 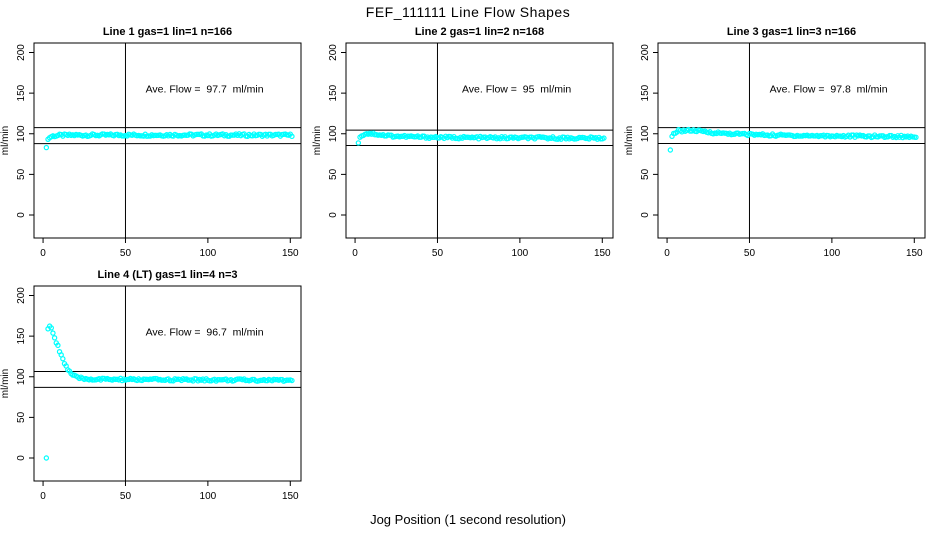 What do you see at coordinates (205, 89) in the screenshot?
I see `ave-flow-annotation: Ave. Flow = 97.7 ml/min` at bounding box center [205, 89].